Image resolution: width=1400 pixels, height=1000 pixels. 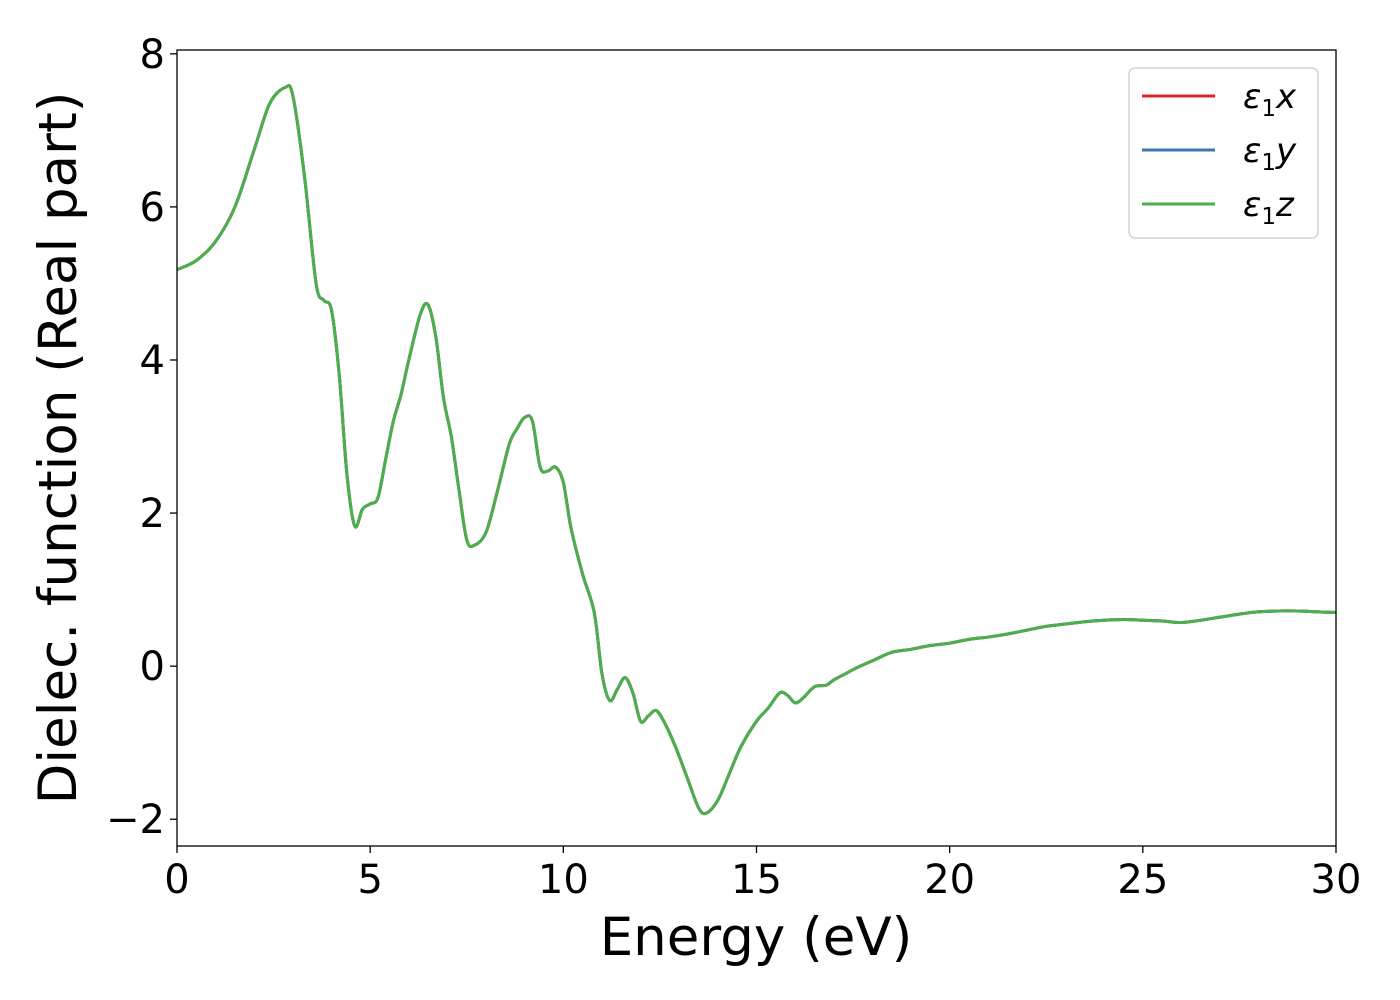 I want to click on x-axis: 0 5 10 15 20 25 30, so click(x=762, y=874).